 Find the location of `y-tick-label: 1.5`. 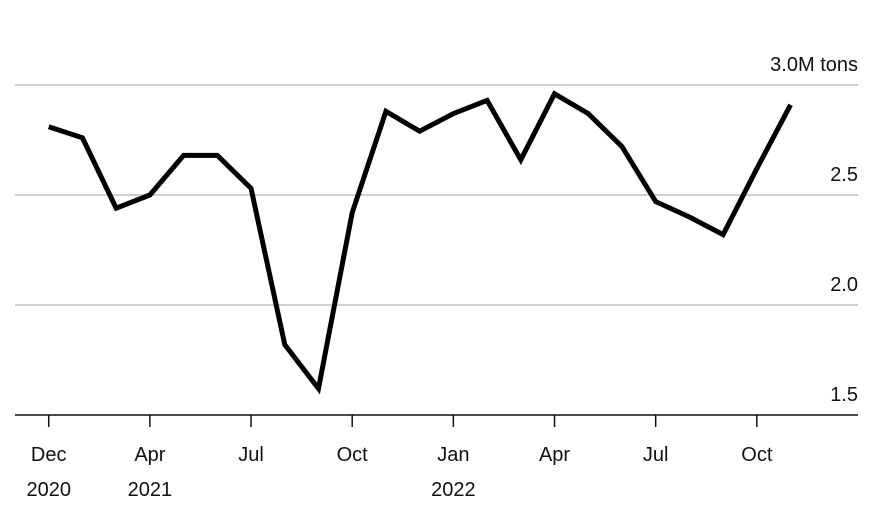

y-tick-label: 1.5 is located at coordinates (844, 395).